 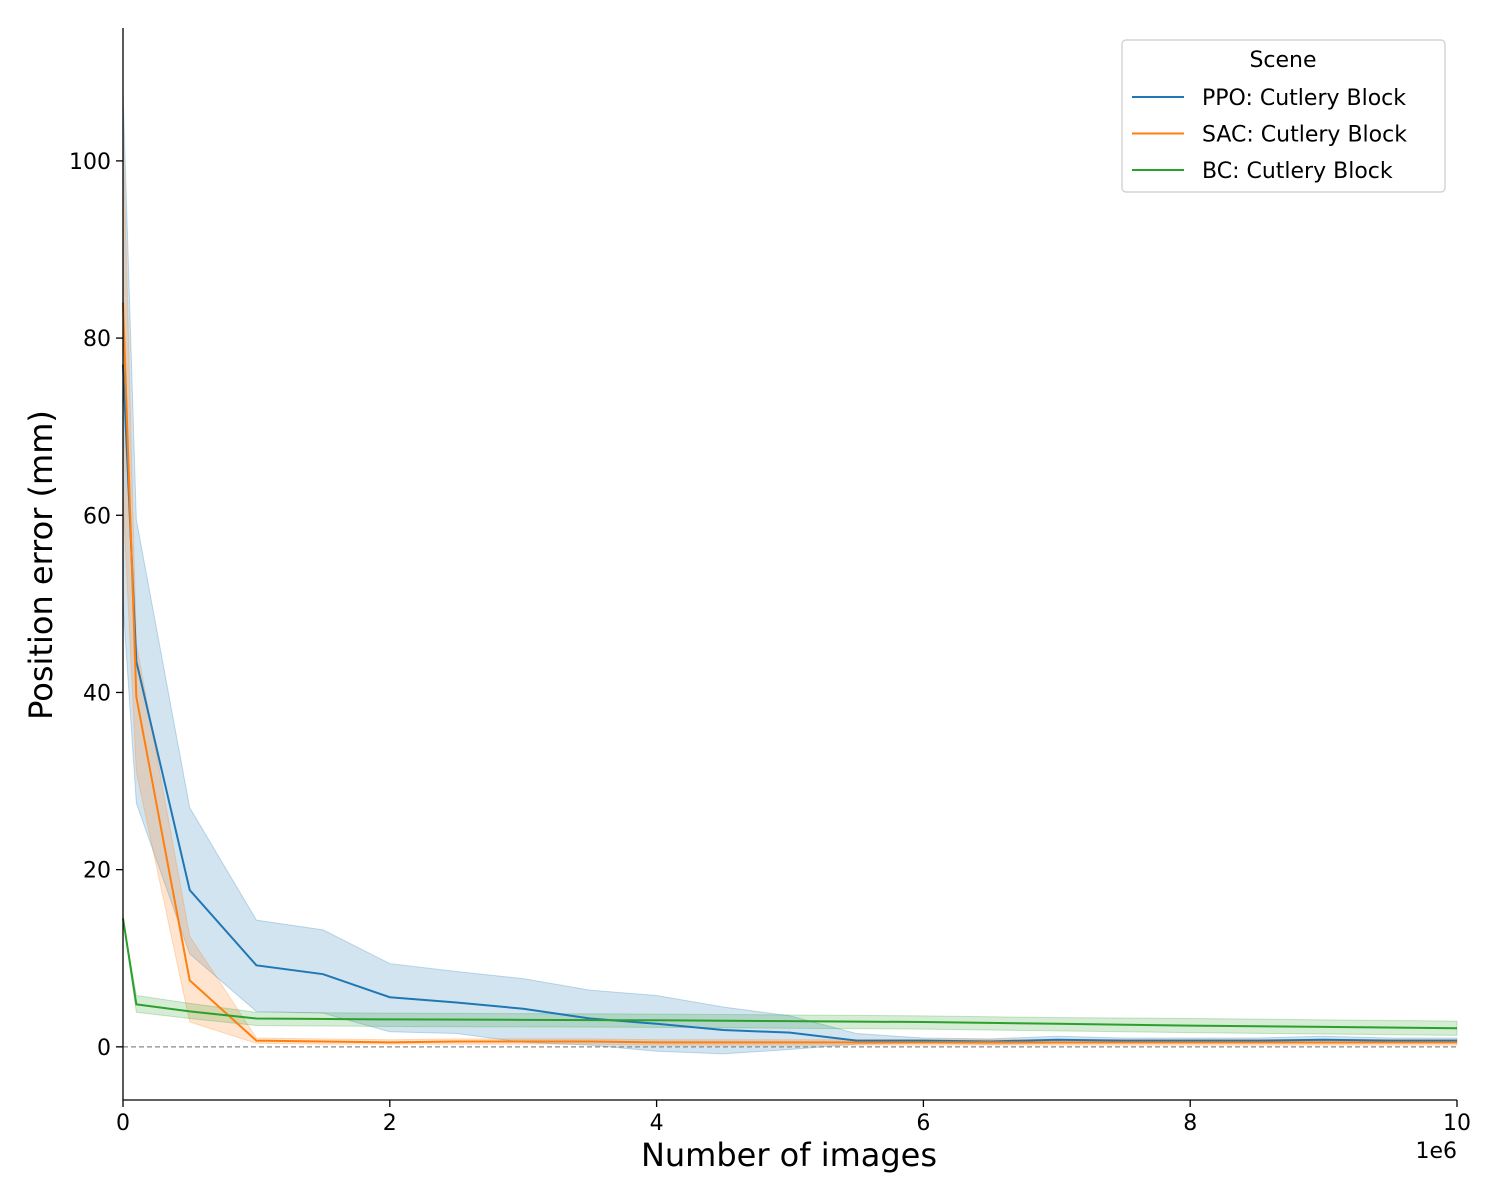 What do you see at coordinates (789, 1155) in the screenshot?
I see `x-axis-title: Number of images` at bounding box center [789, 1155].